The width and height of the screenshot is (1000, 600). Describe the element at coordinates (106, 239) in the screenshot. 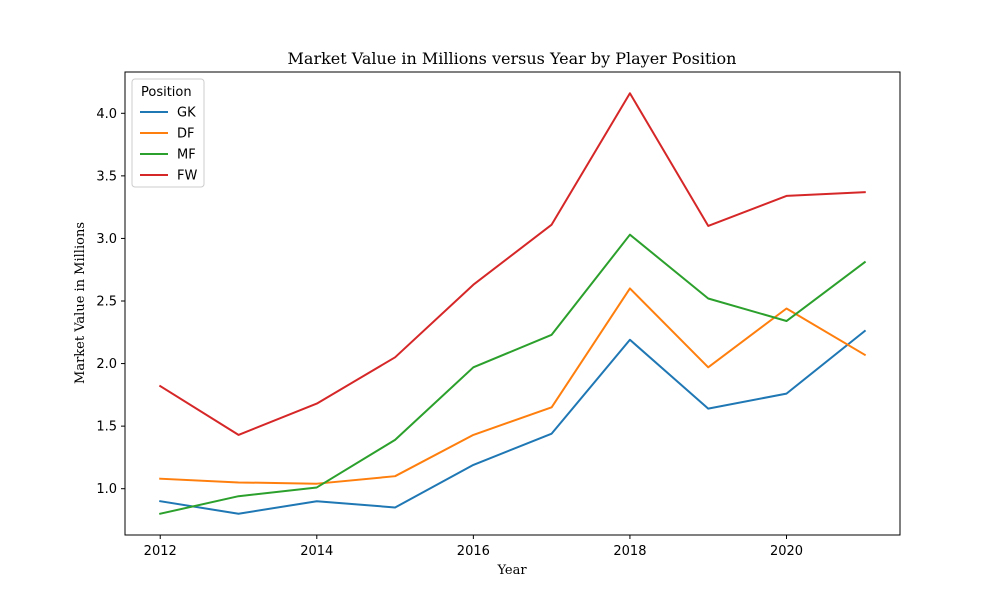

I see `y-tick-label: 3.0` at that location.